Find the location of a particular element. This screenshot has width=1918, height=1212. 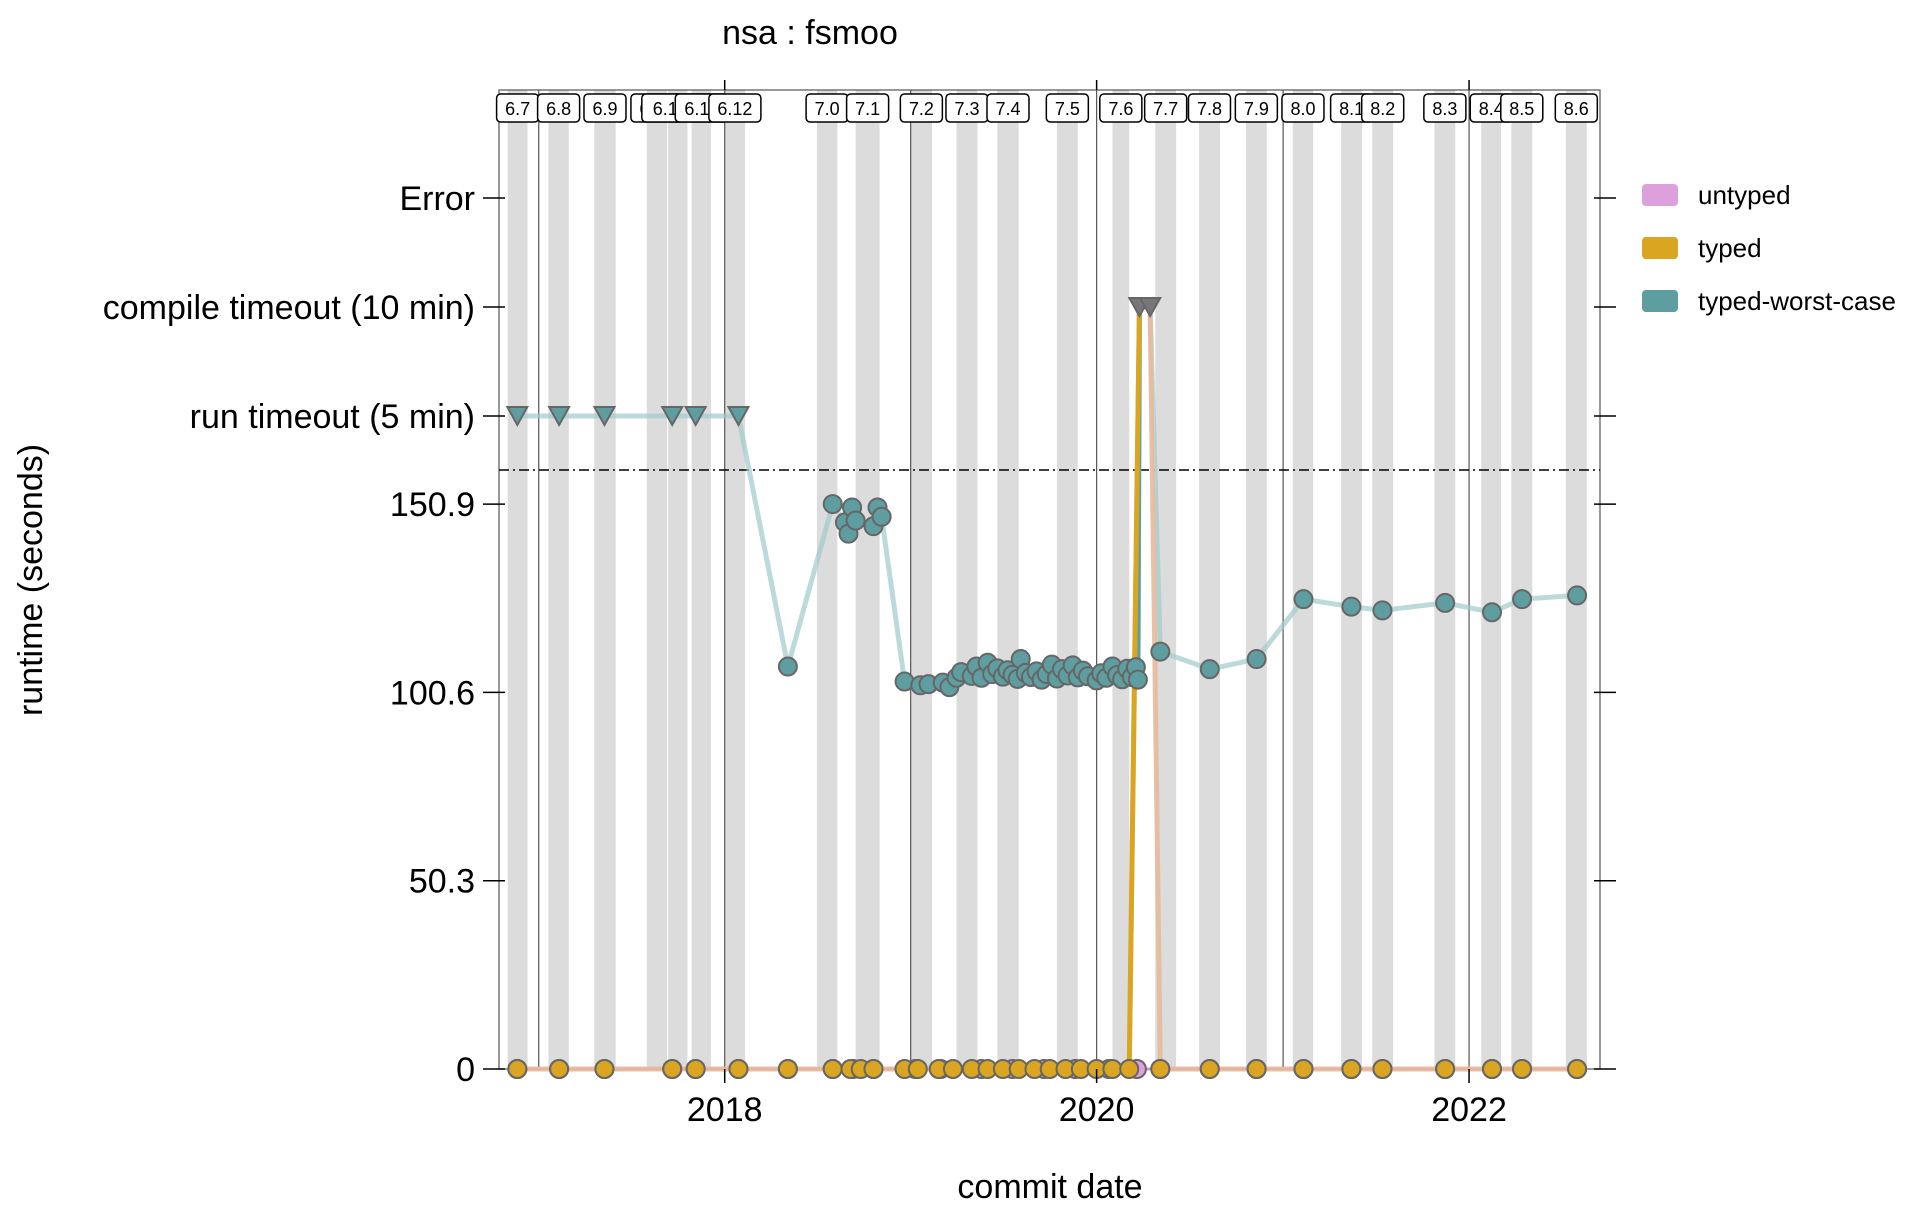

release-label: 6.8 is located at coordinates (558, 109).